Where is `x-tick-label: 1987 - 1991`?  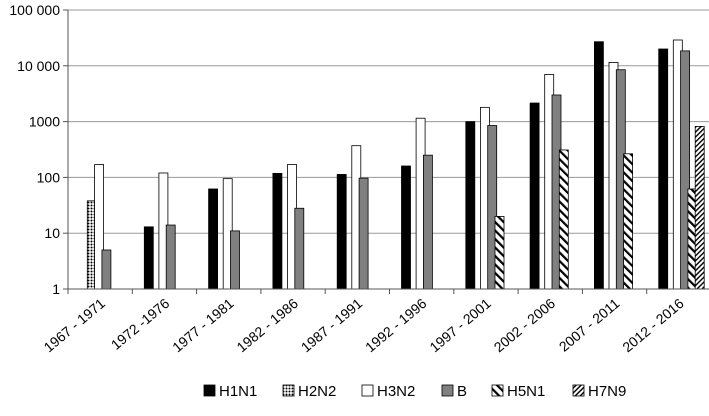
x-tick-label: 1987 - 1991 is located at coordinates (332, 325).